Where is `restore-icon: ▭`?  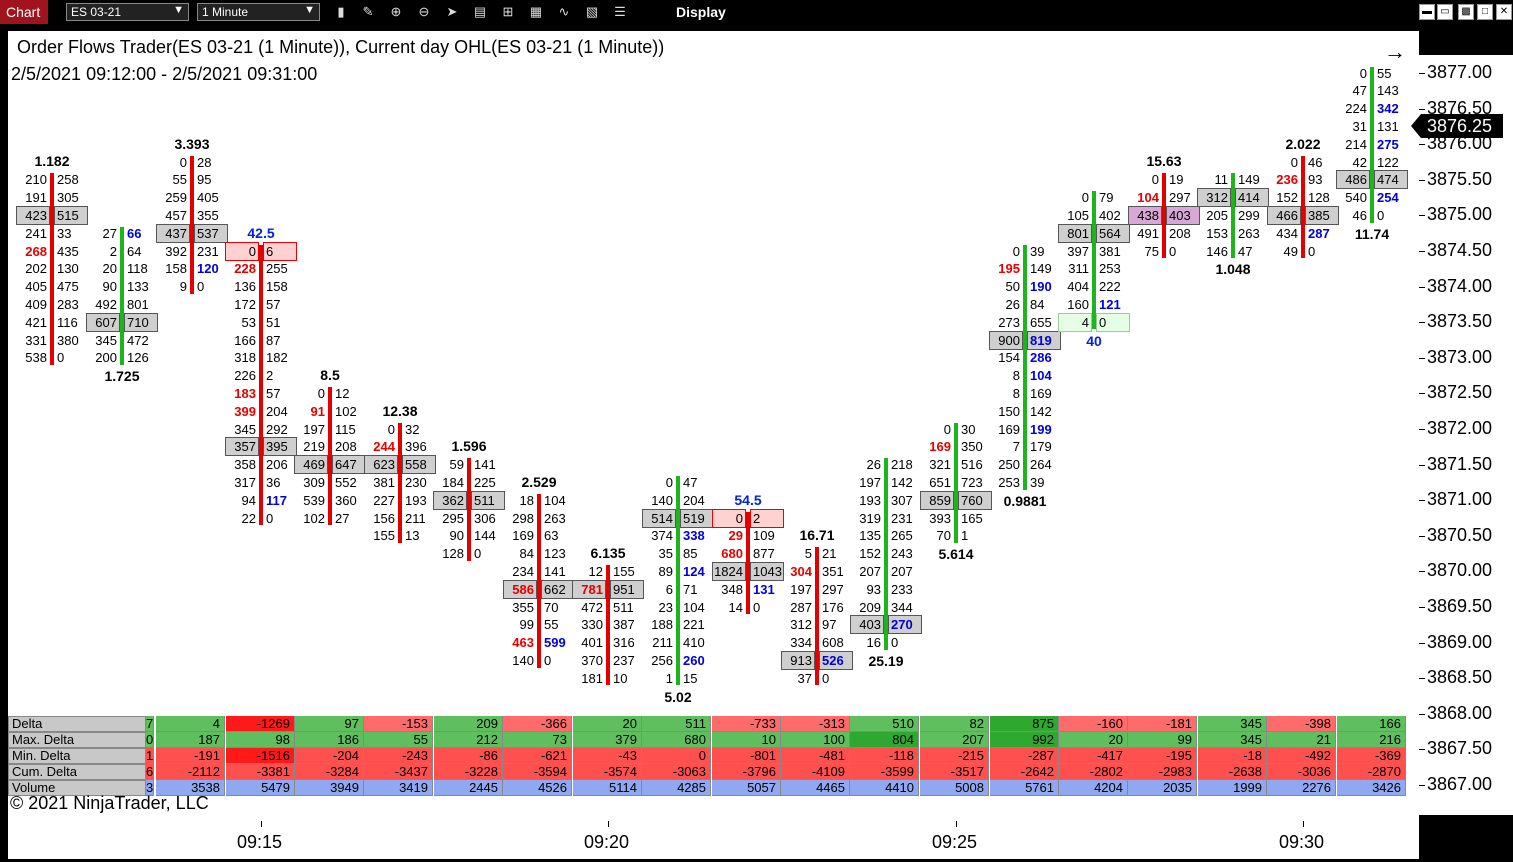
restore-icon: ▭ is located at coordinates (1445, 12).